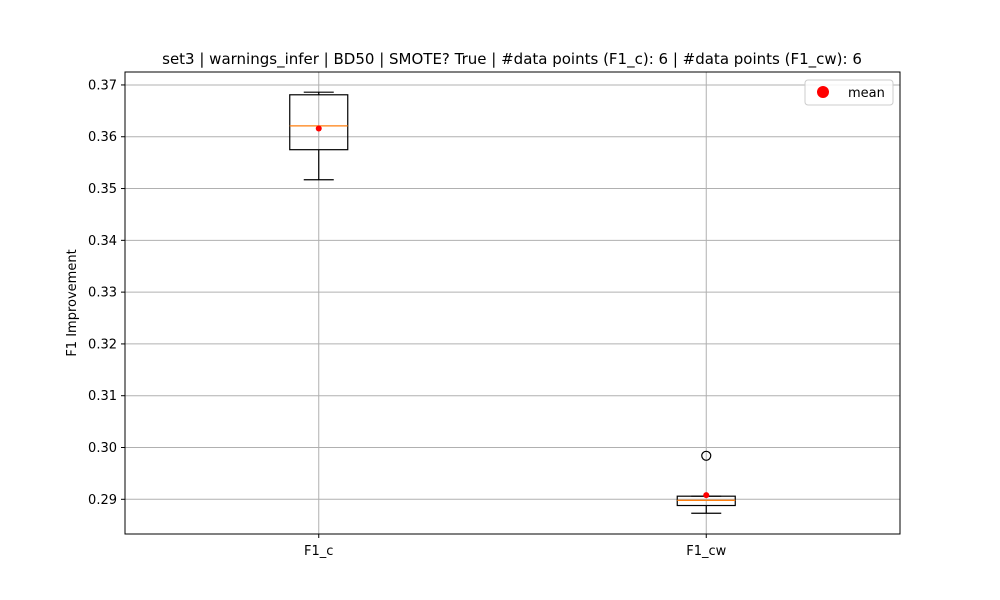 This screenshot has height=600, width=1000. I want to click on y-axis-label: F1 Improvement, so click(72, 302).